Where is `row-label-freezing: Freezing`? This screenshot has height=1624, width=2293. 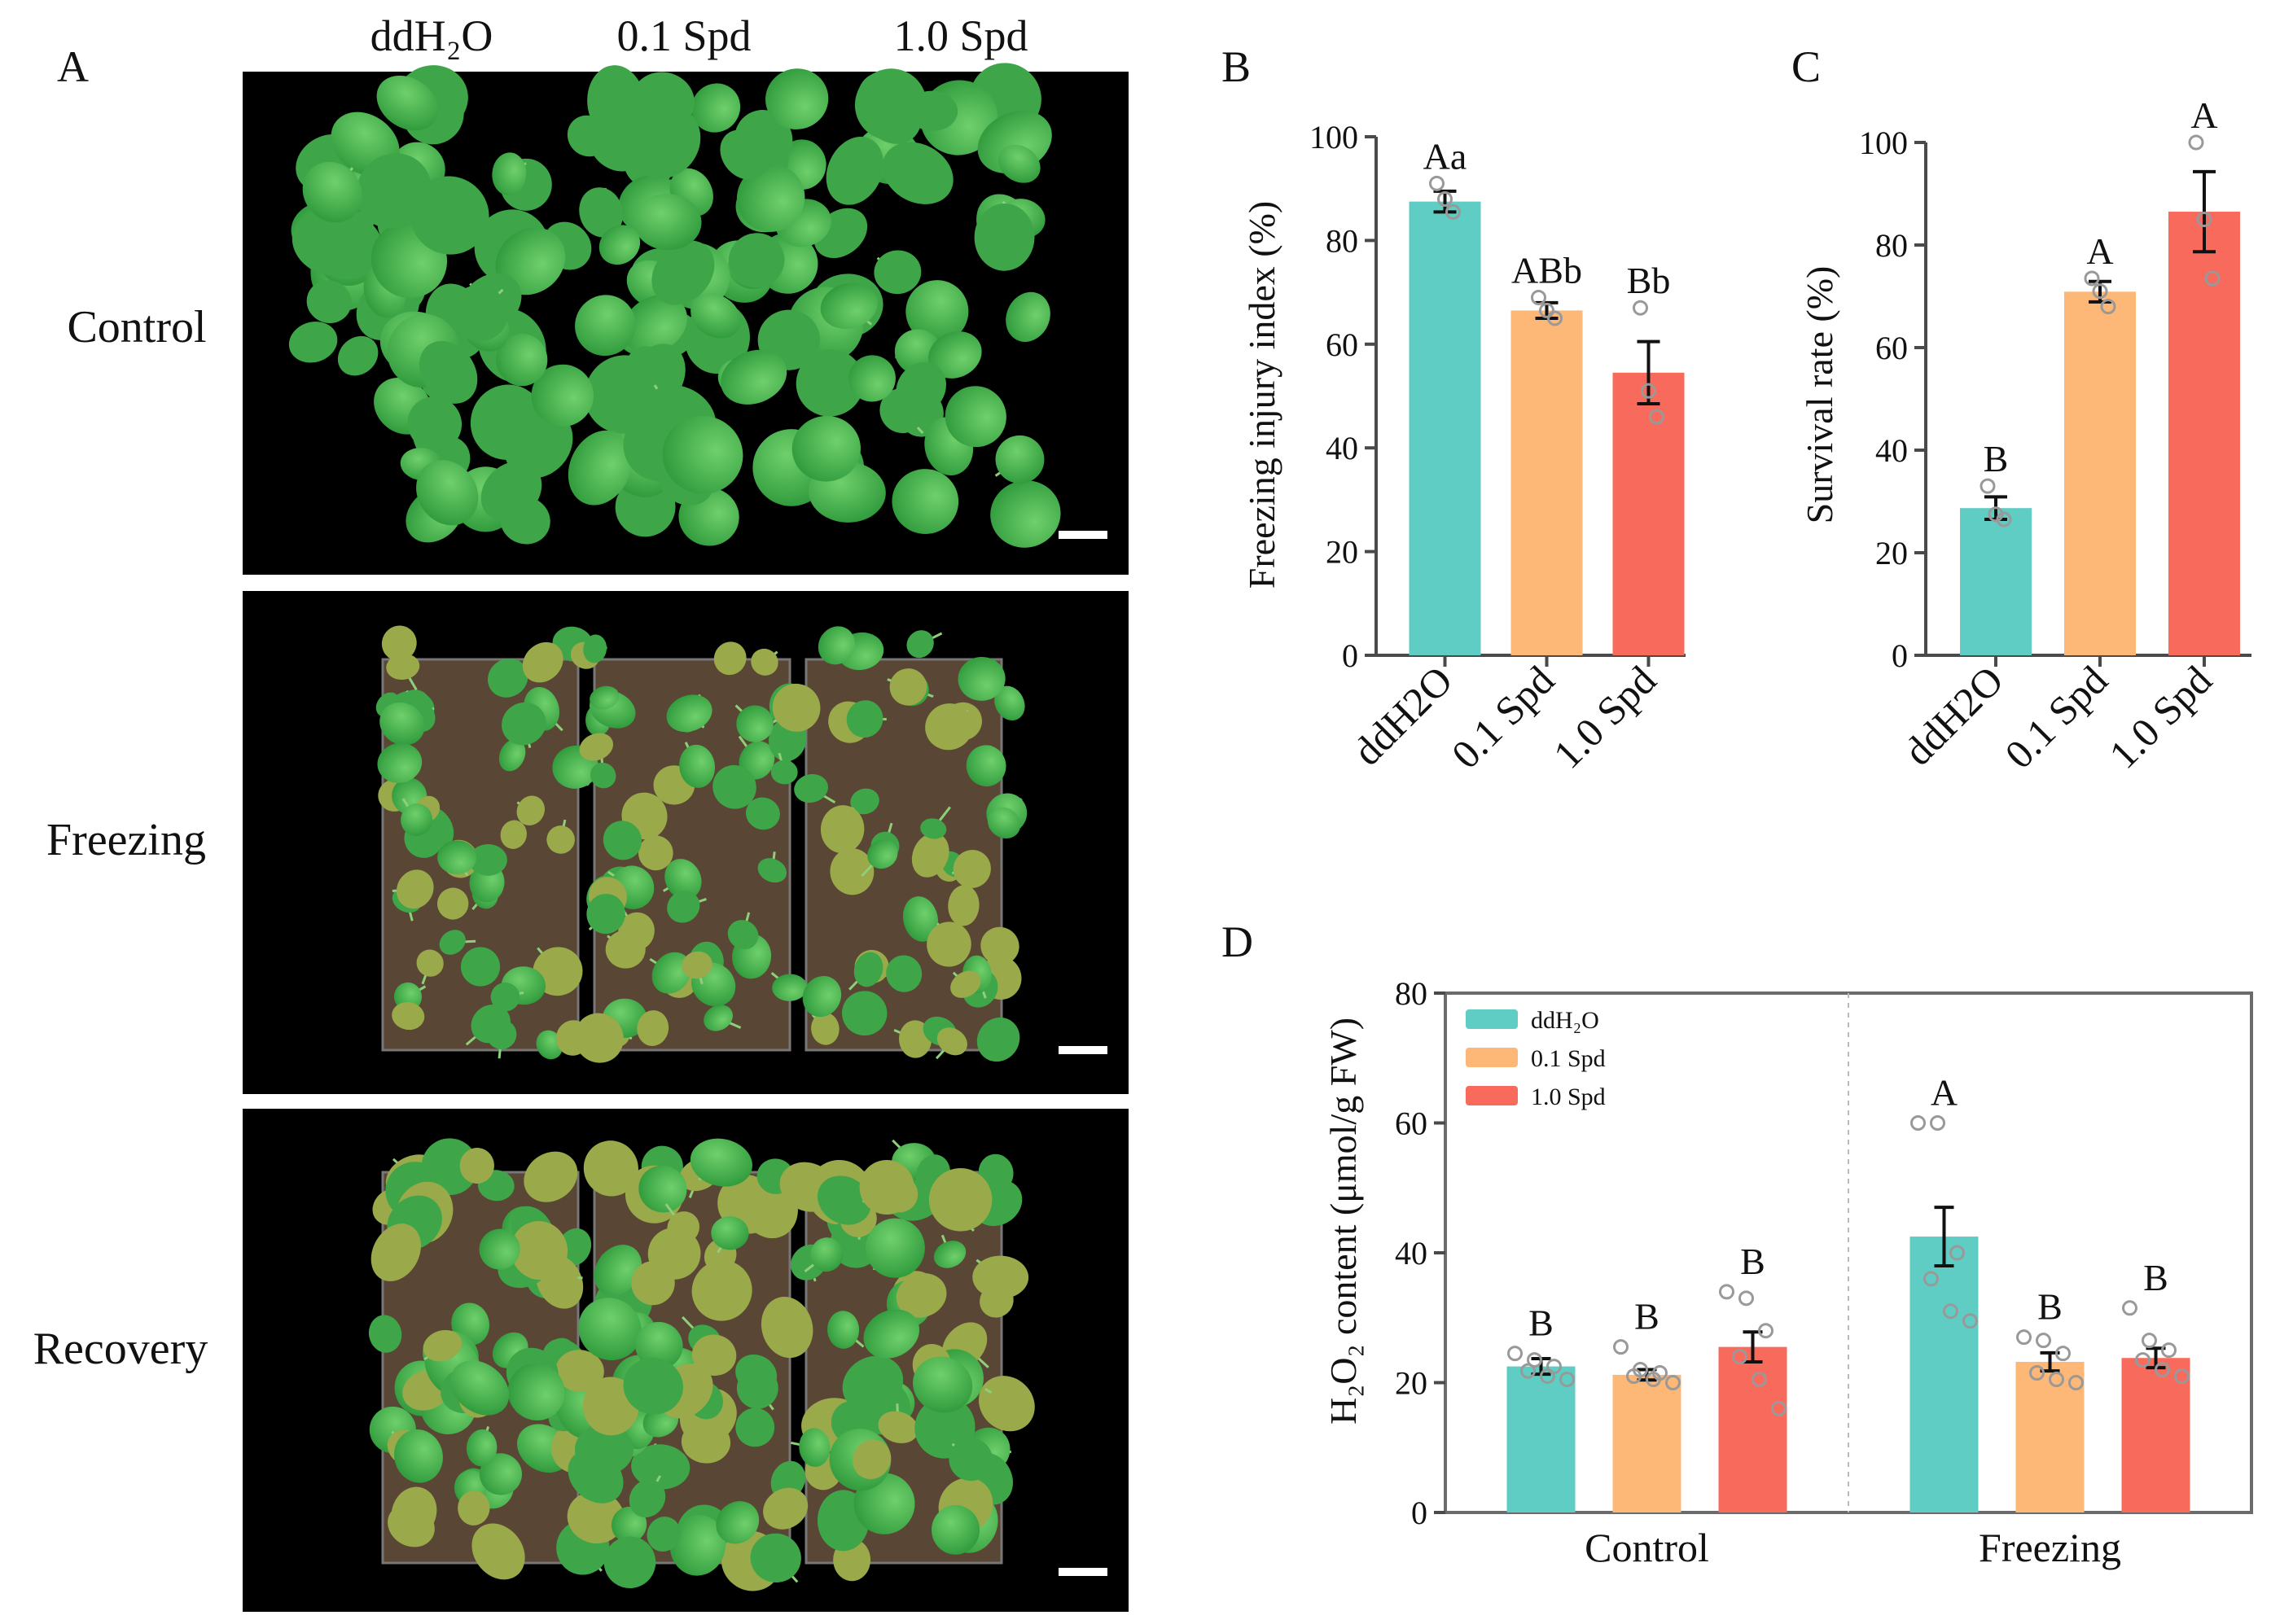
row-label-freezing: Freezing is located at coordinates (126, 840).